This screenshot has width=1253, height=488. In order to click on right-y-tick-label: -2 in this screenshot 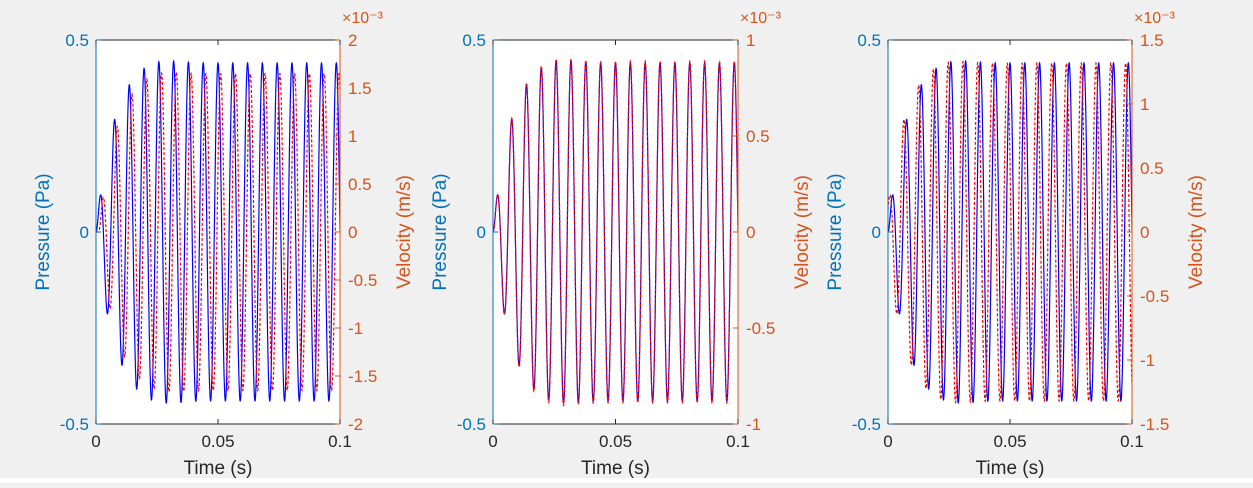, I will do `click(355, 424)`.